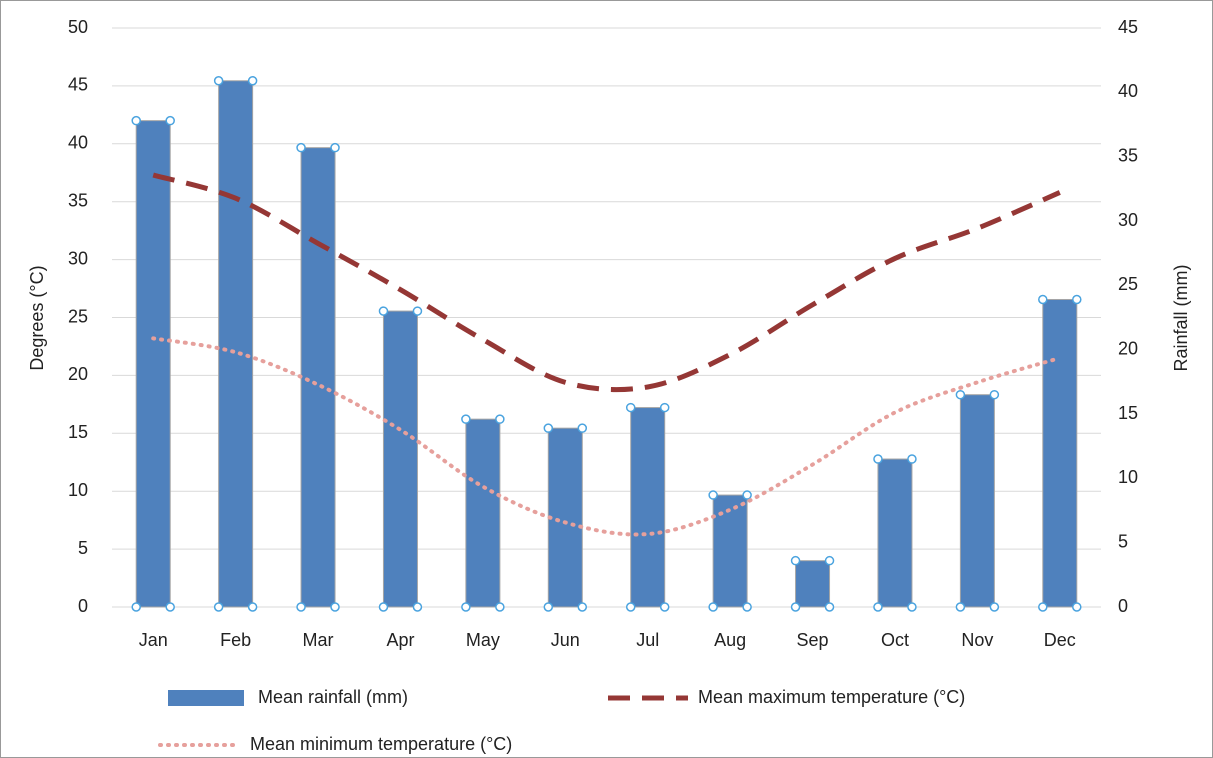  Describe the element at coordinates (565, 640) in the screenshot. I see `x-tick-label: Jun` at that location.